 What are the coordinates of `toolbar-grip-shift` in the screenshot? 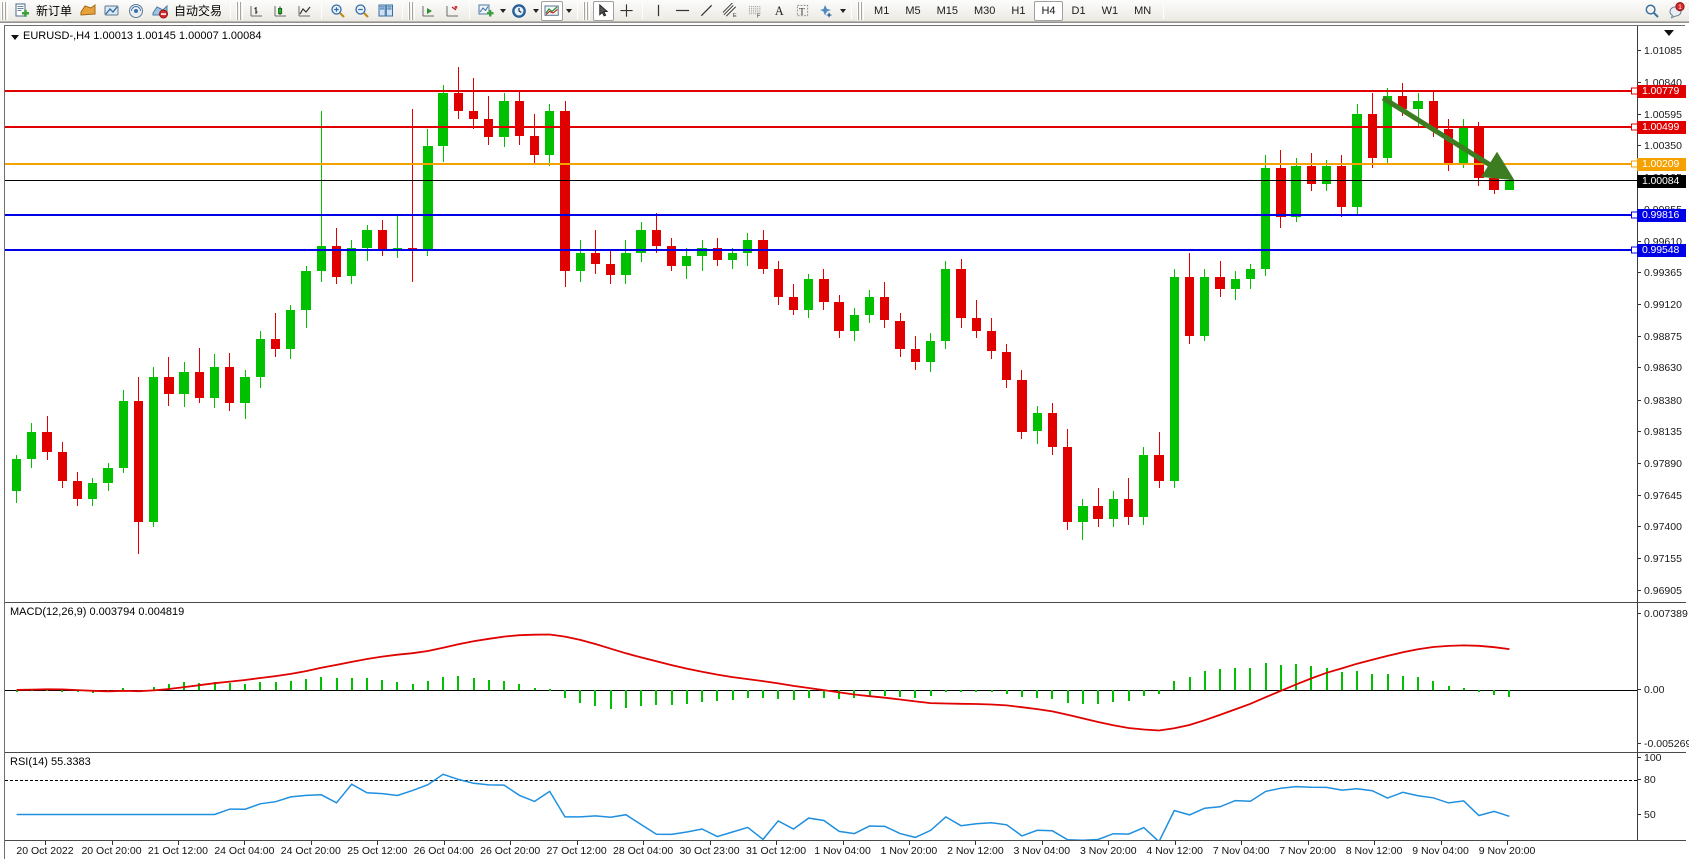 It's located at (412, 10).